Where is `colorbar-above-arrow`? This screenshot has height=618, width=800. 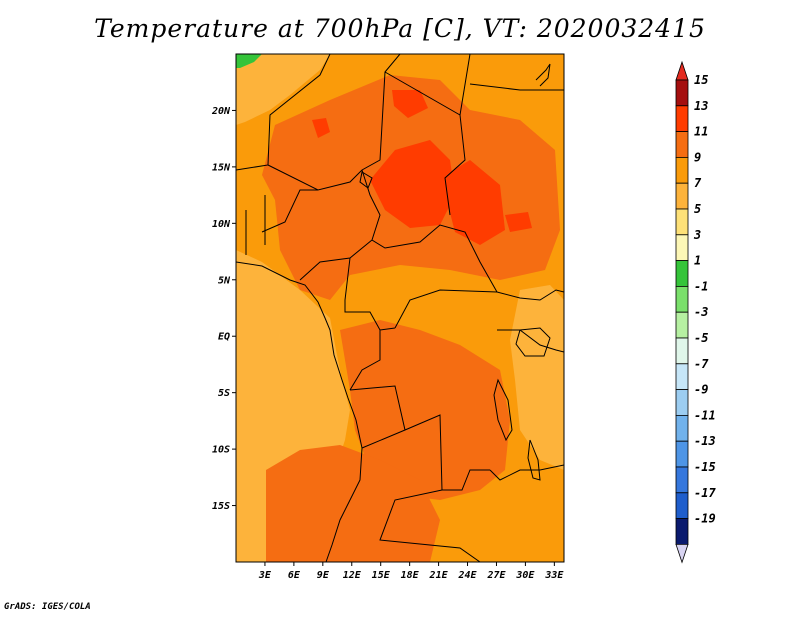
colorbar-above-arrow is located at coordinates (682, 70).